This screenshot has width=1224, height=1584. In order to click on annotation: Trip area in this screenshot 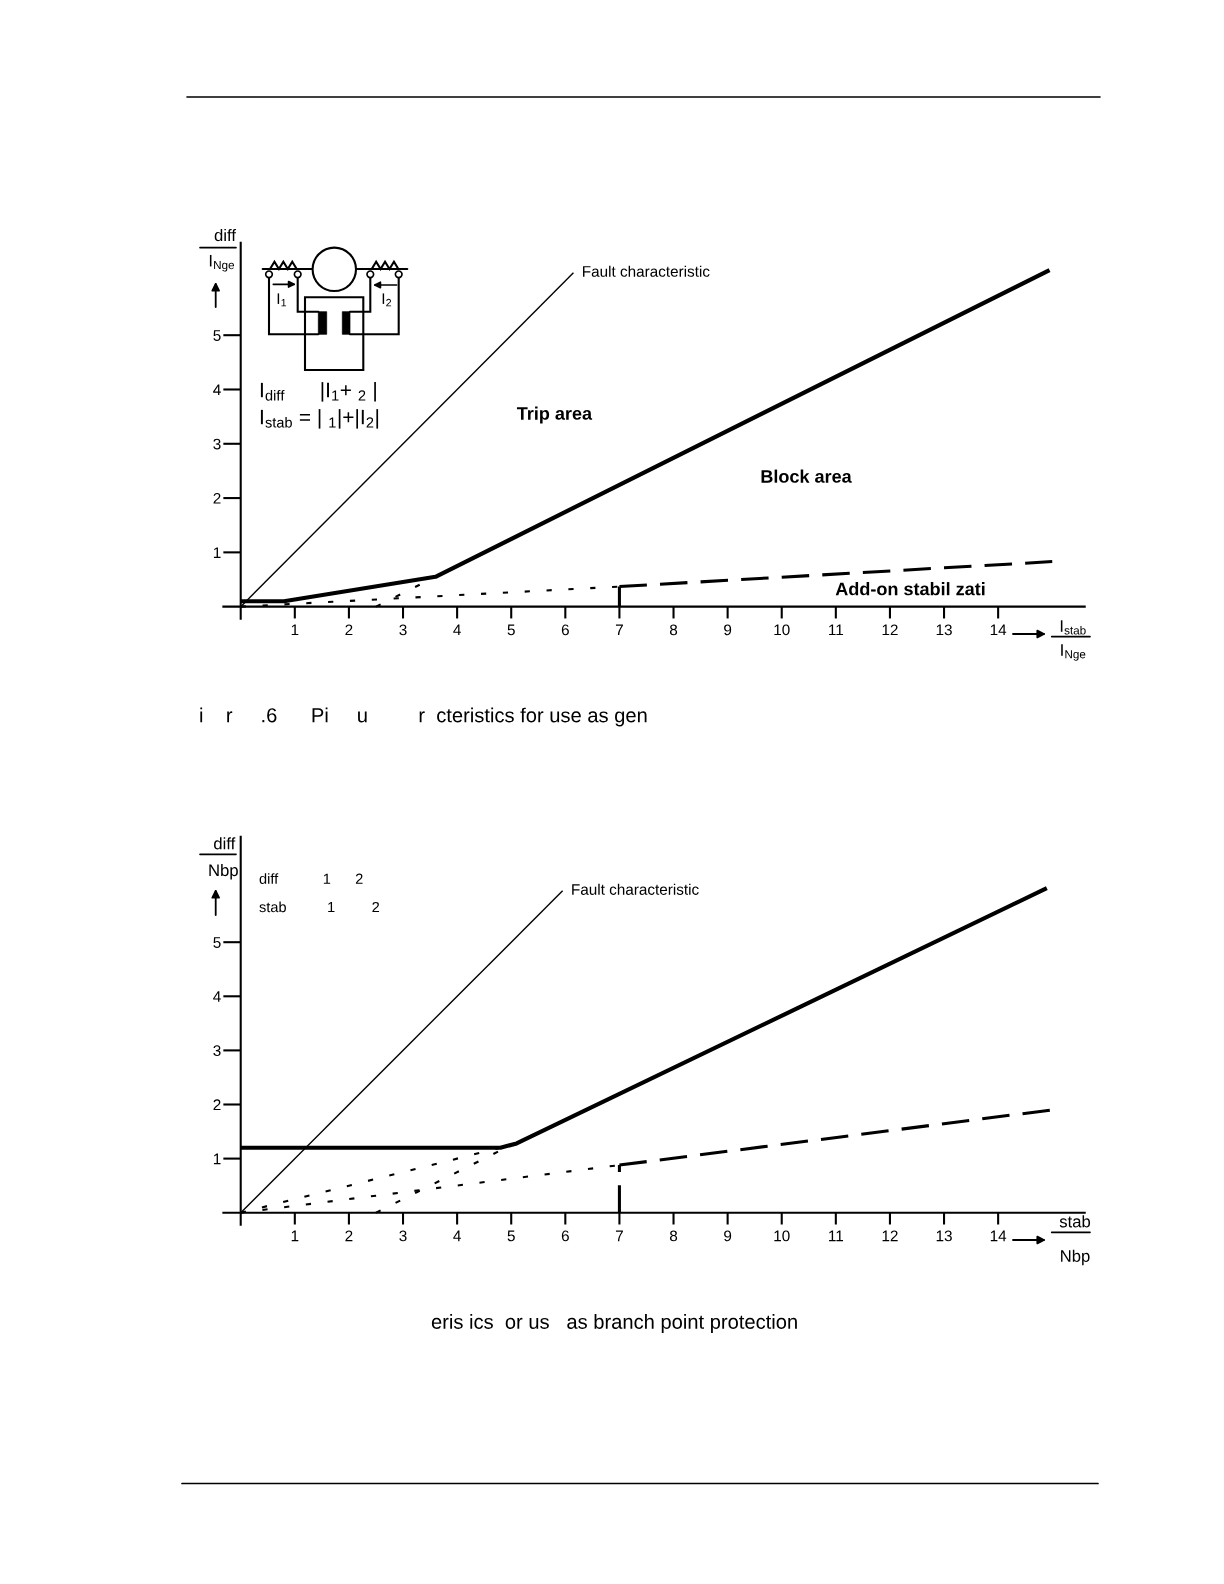, I will do `click(554, 415)`.